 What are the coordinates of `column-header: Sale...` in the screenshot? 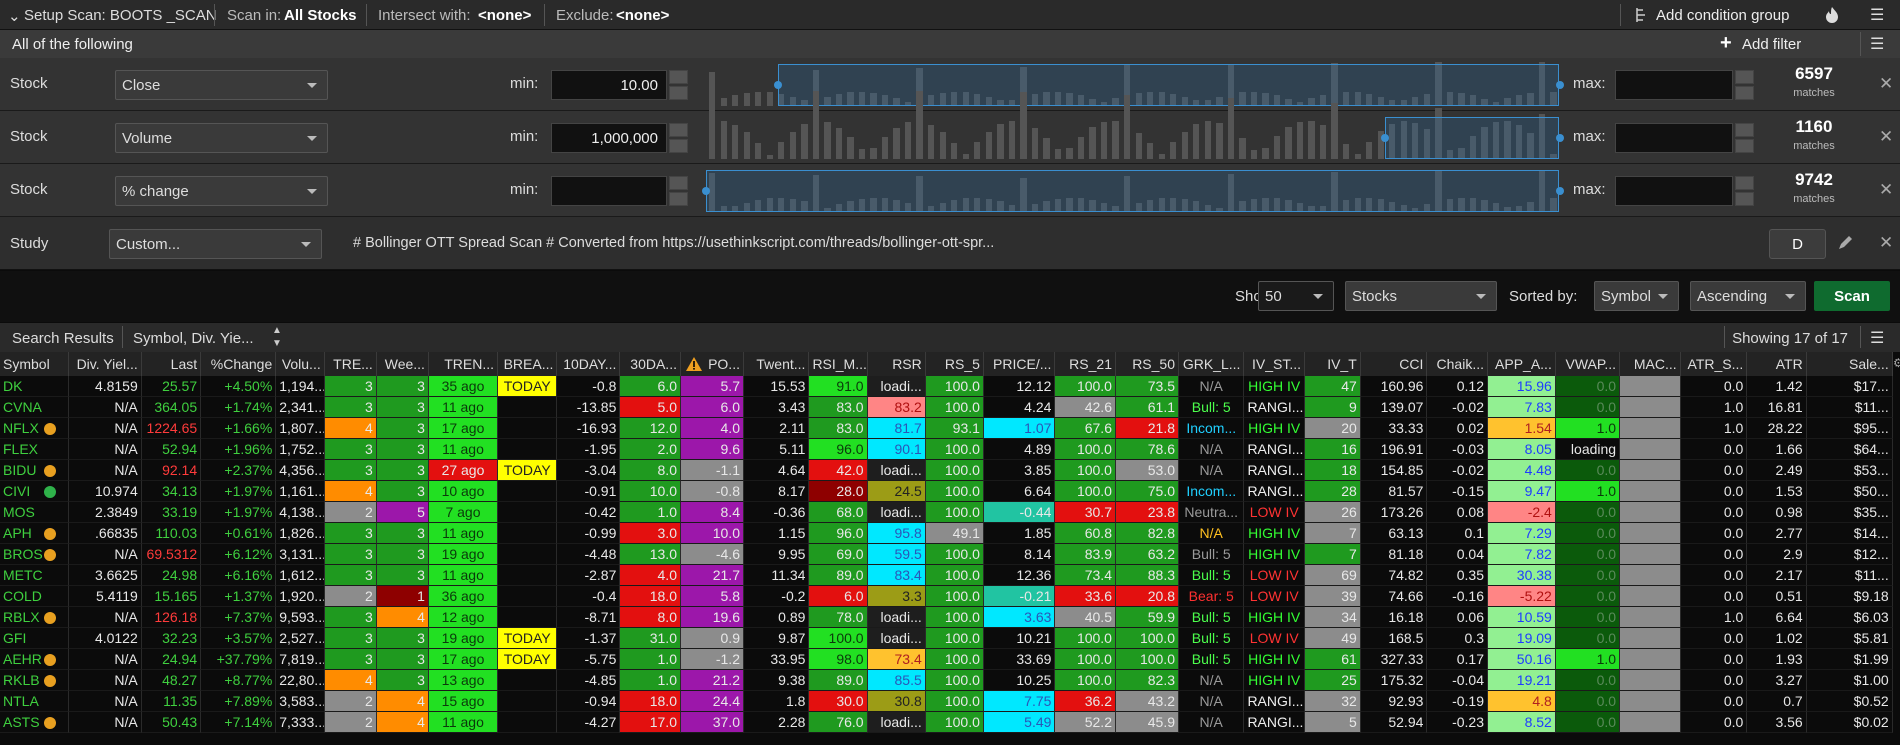 It's located at (1849, 364).